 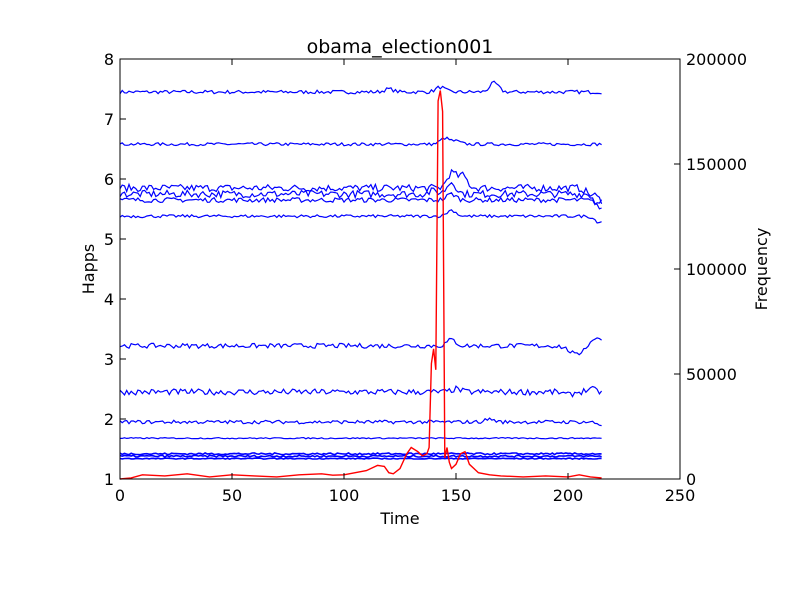 What do you see at coordinates (761, 269) in the screenshot?
I see `y2-axis-title: Frequency` at bounding box center [761, 269].